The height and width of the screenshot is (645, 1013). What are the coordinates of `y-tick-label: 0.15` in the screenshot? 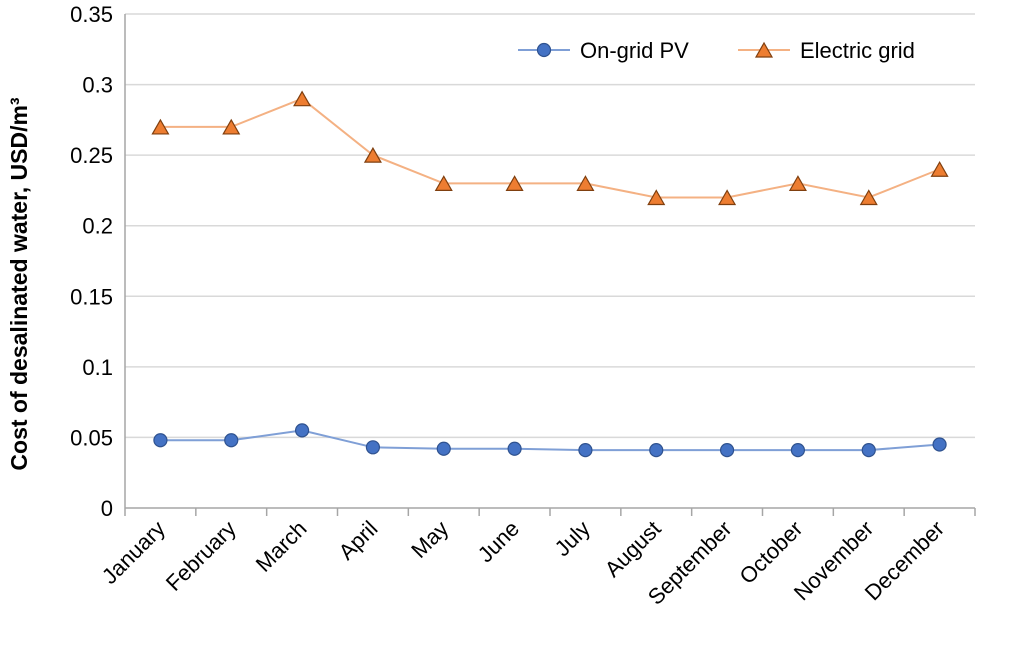 It's located at (91, 296).